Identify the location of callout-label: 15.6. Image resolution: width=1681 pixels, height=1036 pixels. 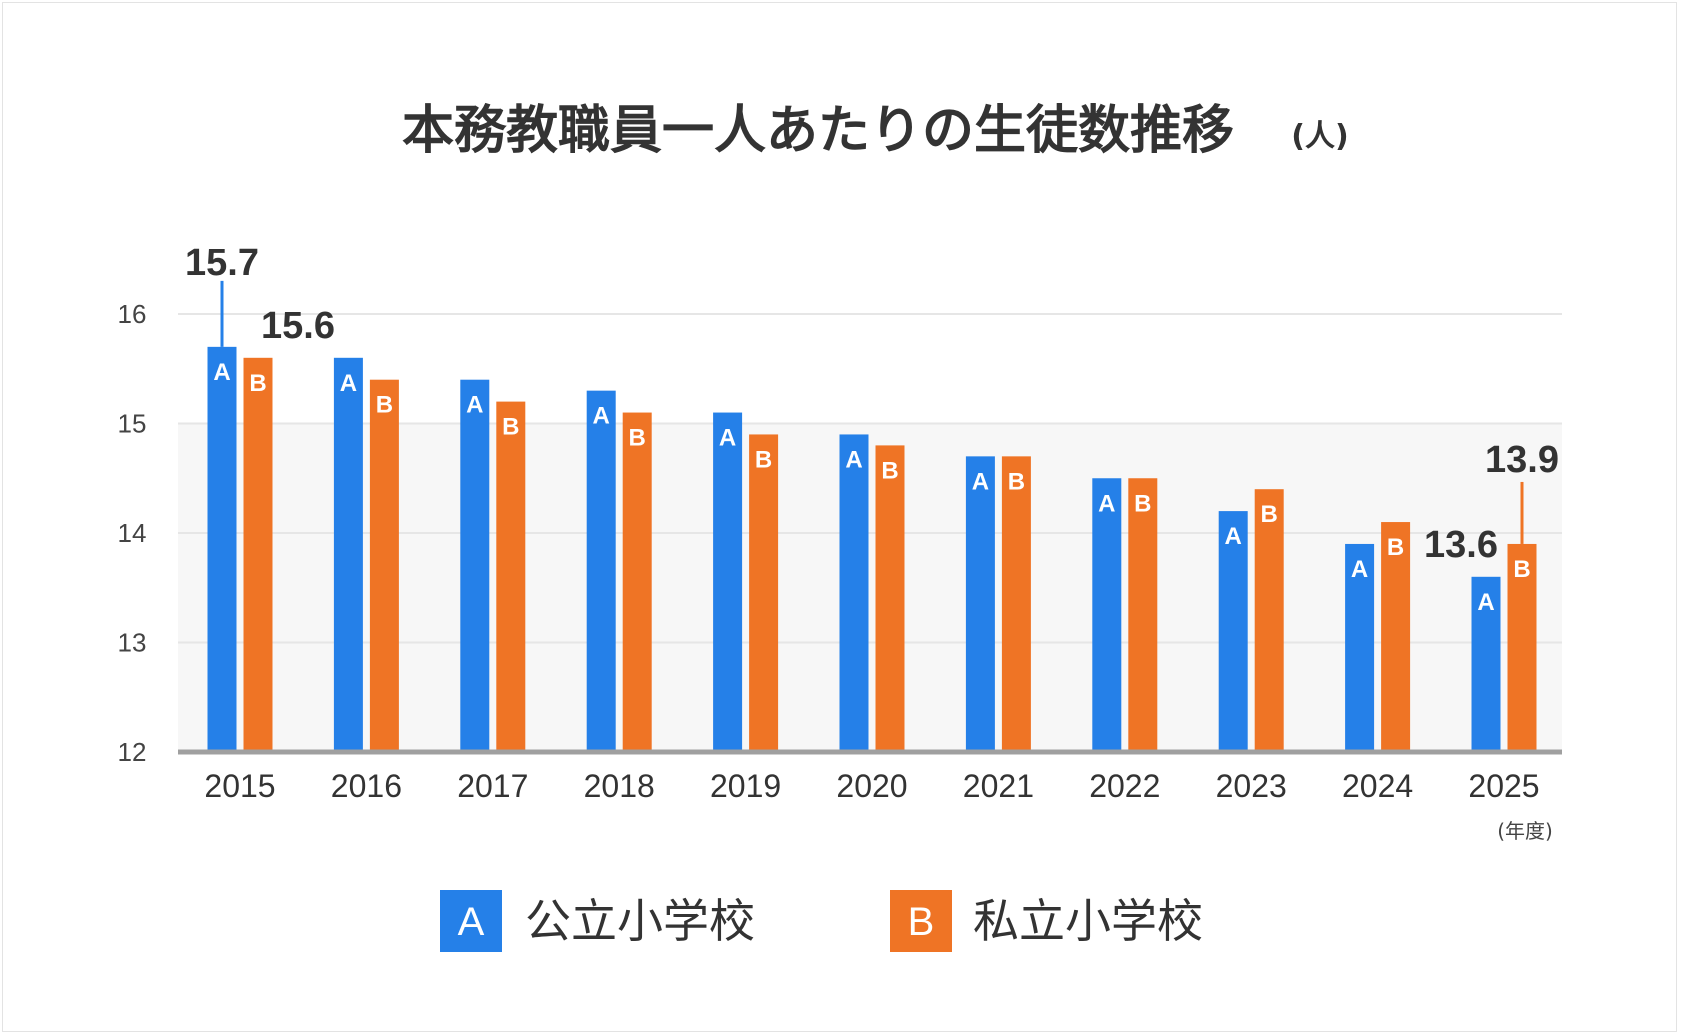
(298, 326).